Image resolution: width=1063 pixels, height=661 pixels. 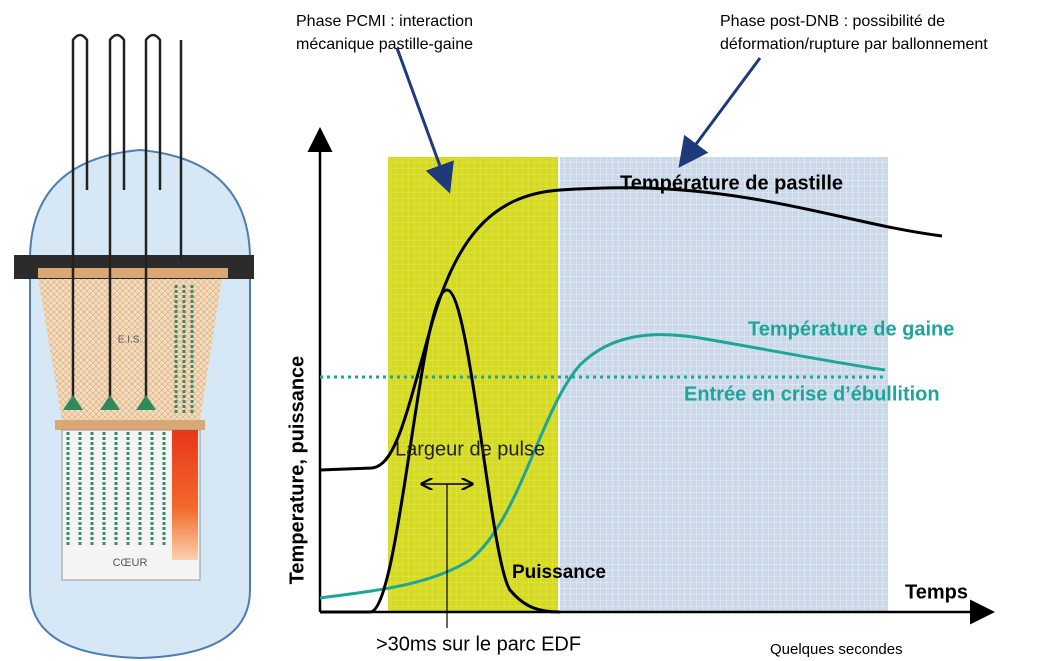 What do you see at coordinates (384, 21) in the screenshot?
I see `pcmi-text: Phase PCMI : interaction` at bounding box center [384, 21].